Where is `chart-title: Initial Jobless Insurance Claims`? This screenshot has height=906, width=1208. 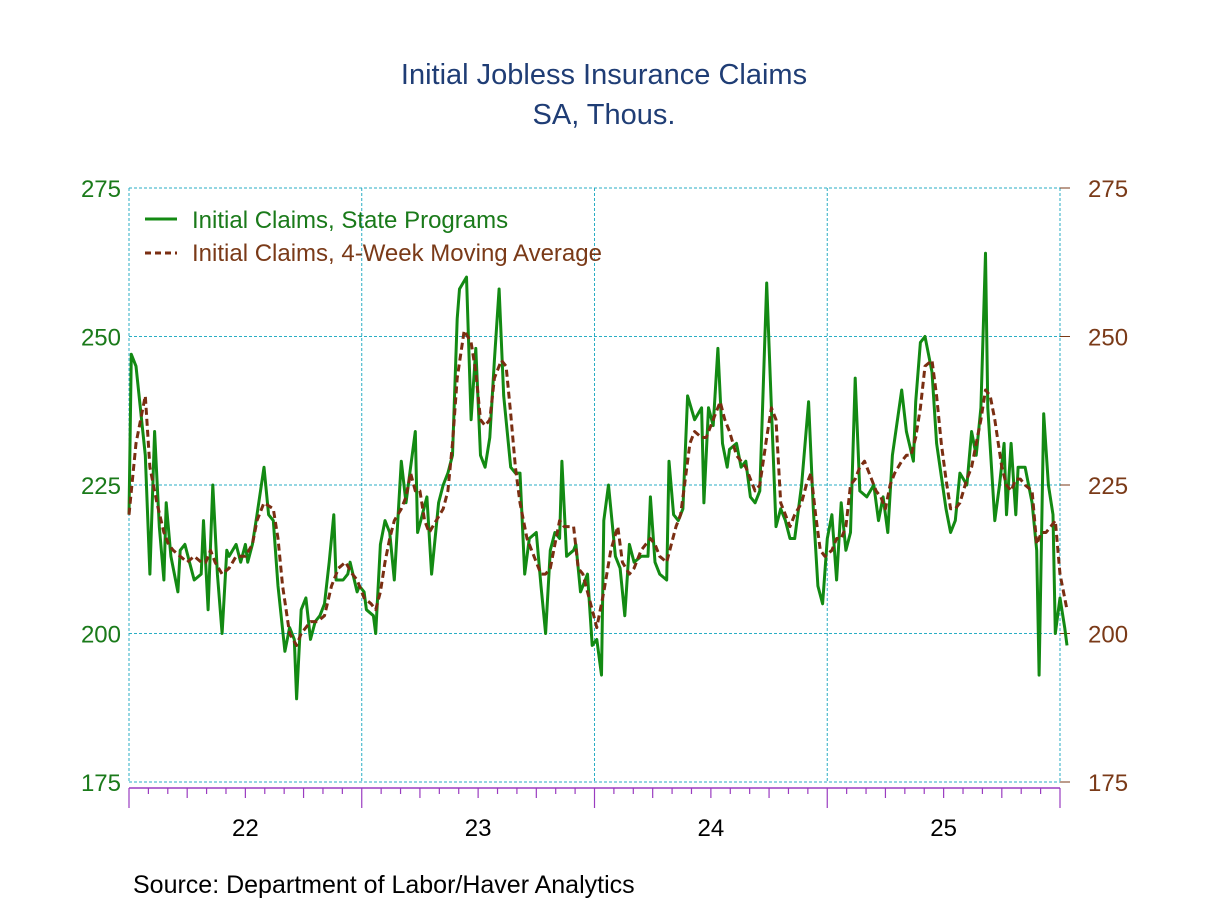
chart-title: Initial Jobless Insurance Claims is located at coordinates (604, 75).